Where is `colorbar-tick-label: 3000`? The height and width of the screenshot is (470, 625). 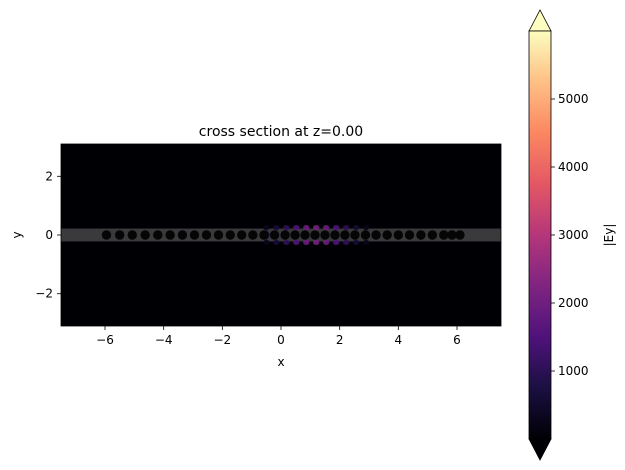 colorbar-tick-label: 3000 is located at coordinates (573, 235).